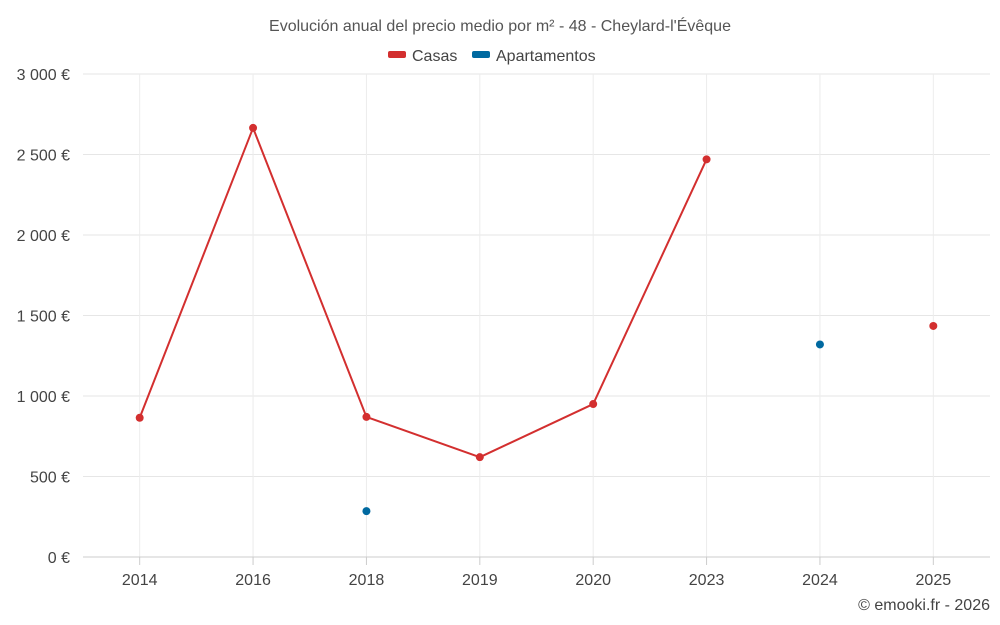  Describe the element at coordinates (253, 580) in the screenshot. I see `x-tick-label: 2016` at that location.